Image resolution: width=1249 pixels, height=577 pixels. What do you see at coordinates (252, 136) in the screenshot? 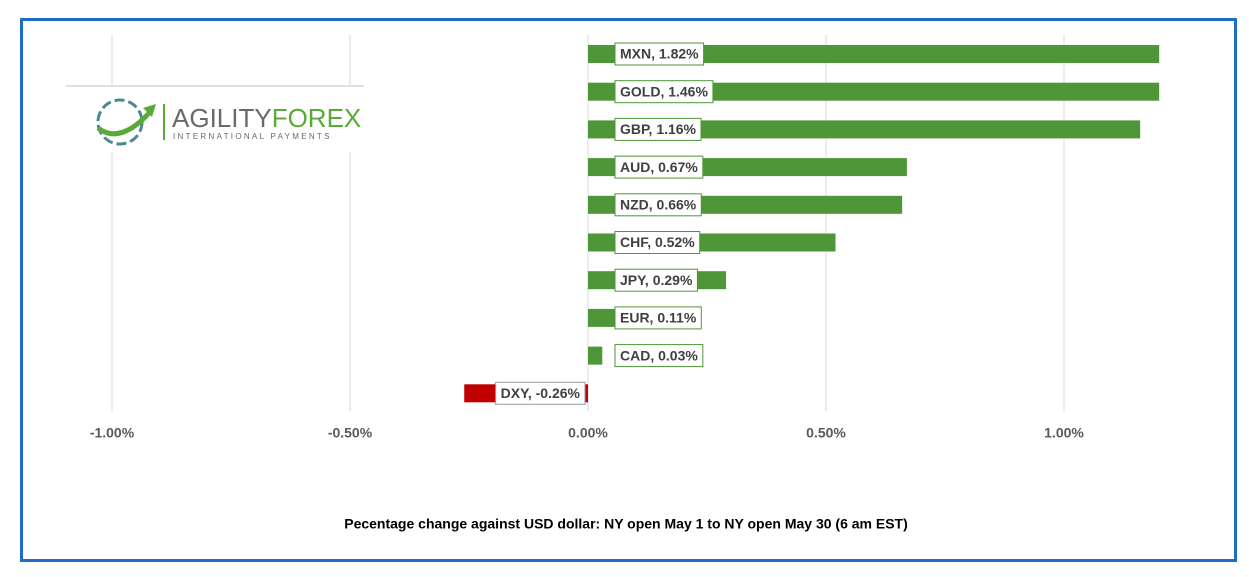
I see `logo-tagline: INTERNATIONAL PAYMENTS` at bounding box center [252, 136].